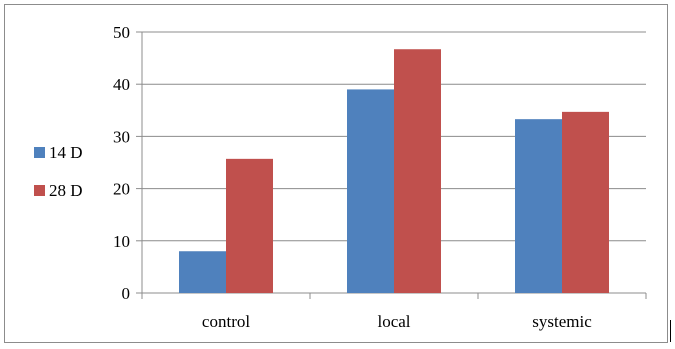 The height and width of the screenshot is (349, 675). Describe the element at coordinates (538, 206) in the screenshot. I see `bar-14d-systemic` at that location.